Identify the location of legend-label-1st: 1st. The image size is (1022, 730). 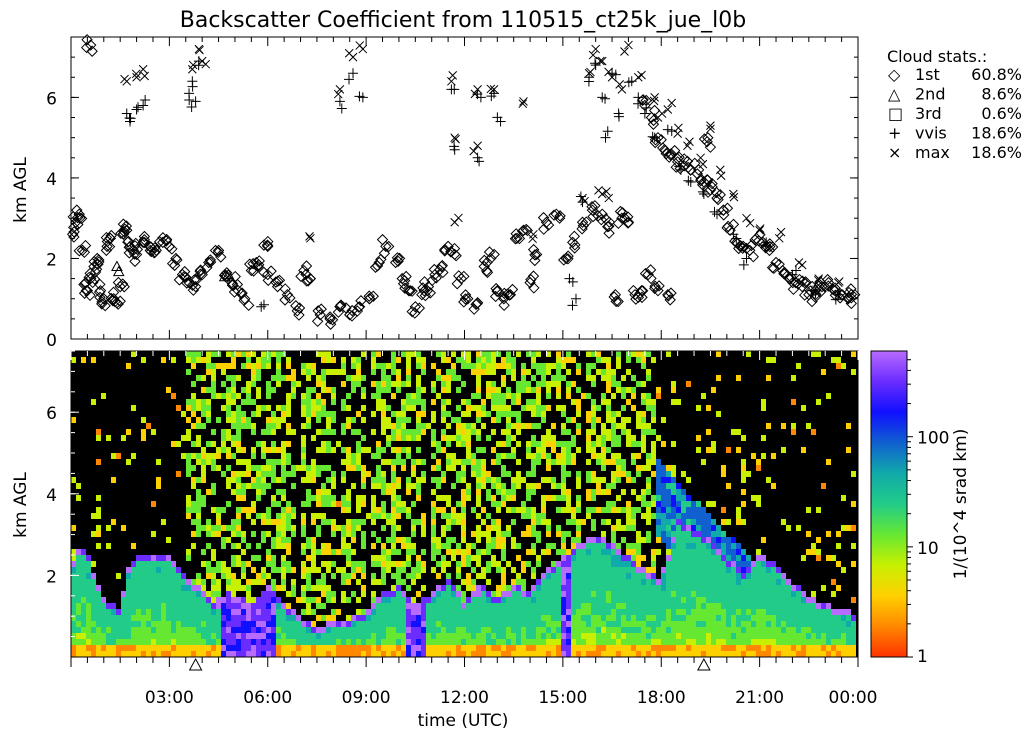
(927, 74).